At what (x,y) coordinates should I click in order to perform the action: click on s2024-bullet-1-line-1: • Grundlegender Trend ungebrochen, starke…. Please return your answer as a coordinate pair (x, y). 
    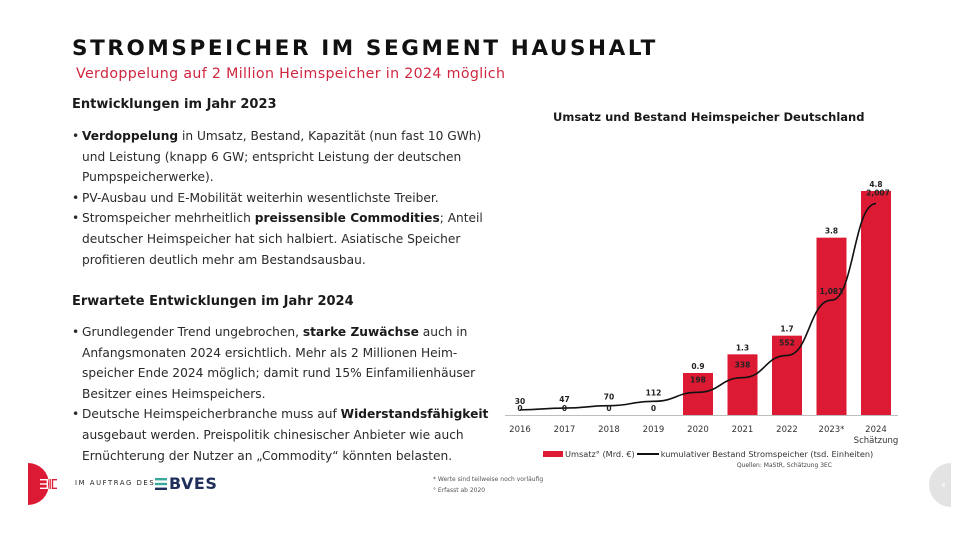
    Looking at the image, I should click on (277, 332).